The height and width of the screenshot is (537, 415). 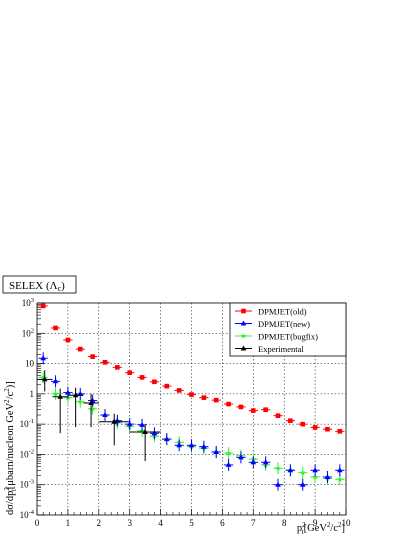 What do you see at coordinates (282, 312) in the screenshot?
I see `legend-label: DPMJET(old)` at bounding box center [282, 312].